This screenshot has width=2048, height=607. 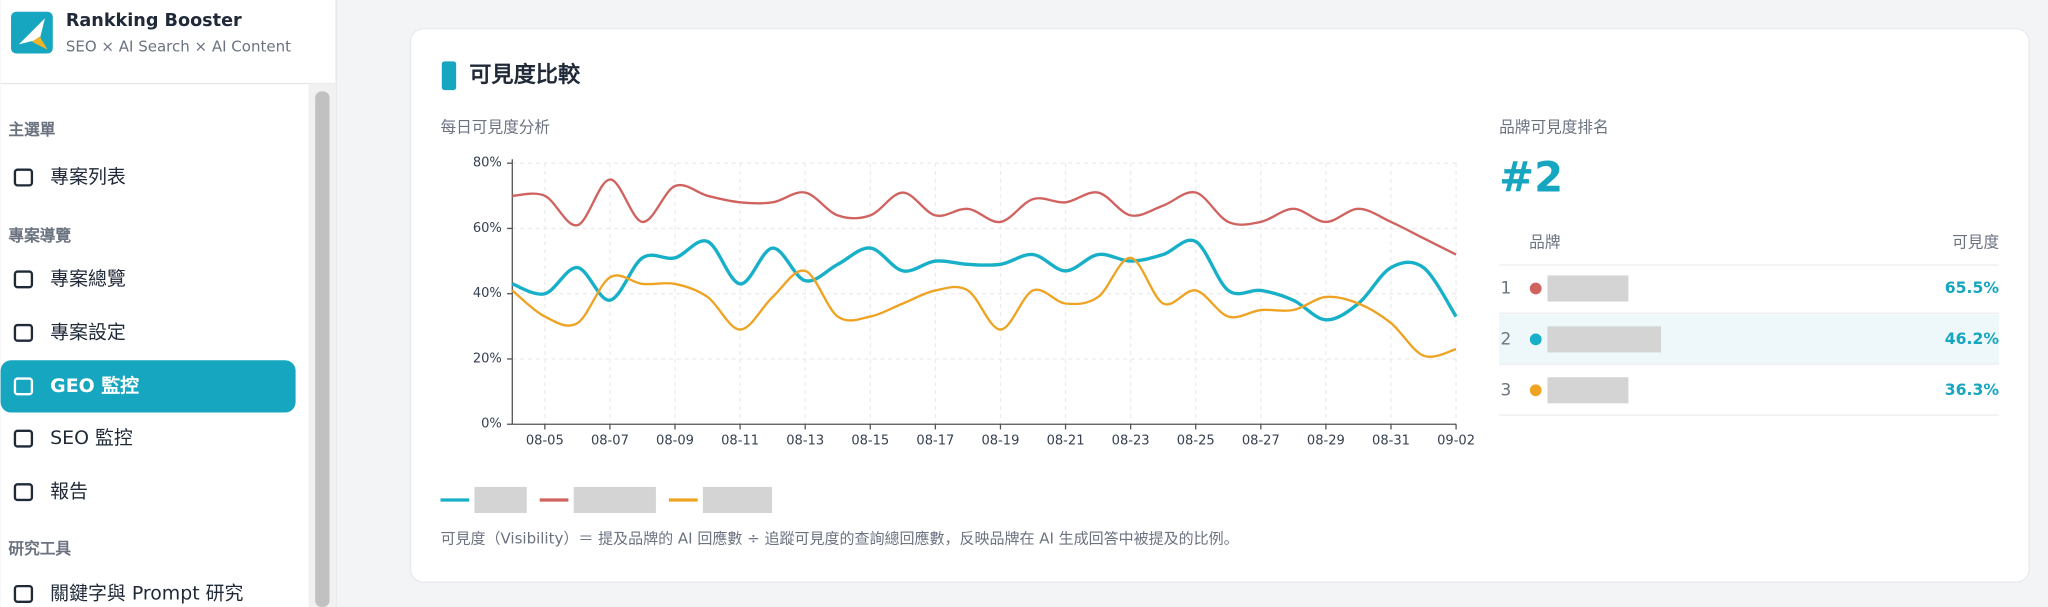 I want to click on logo, so click(x=32, y=32).